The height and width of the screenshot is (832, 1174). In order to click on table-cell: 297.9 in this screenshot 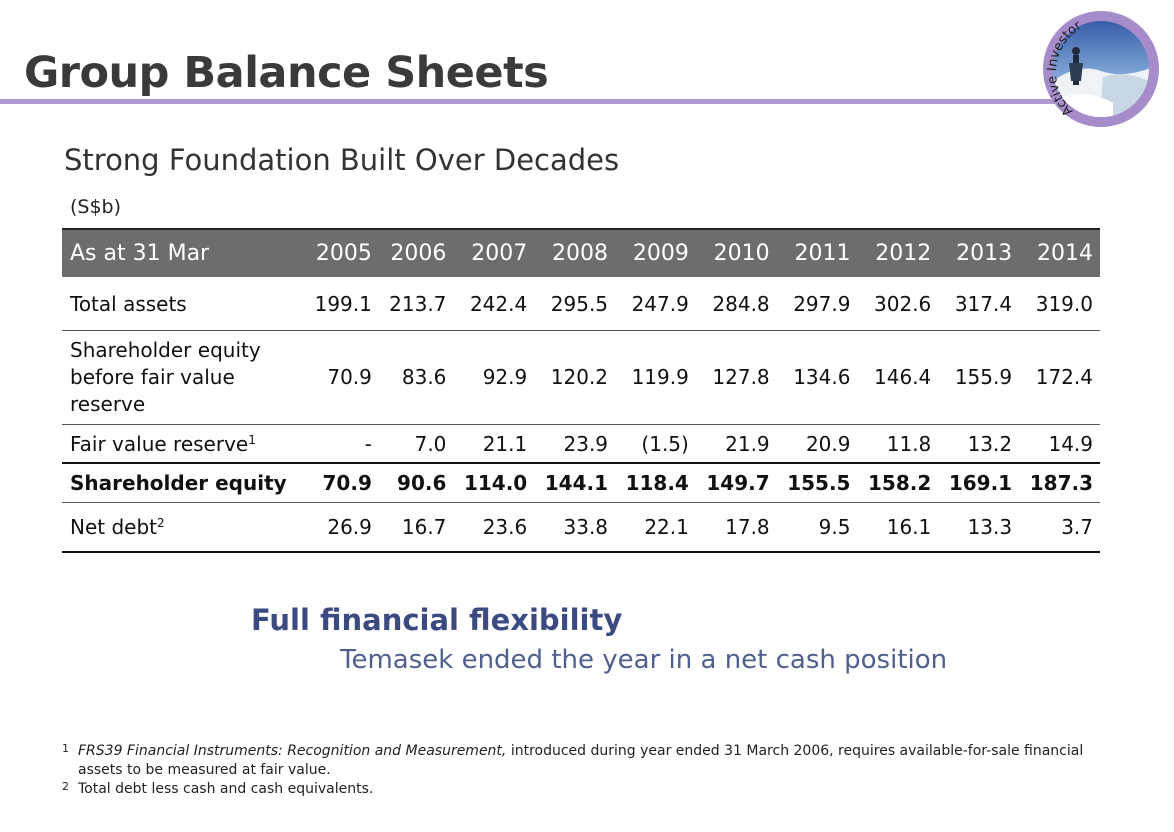, I will do `click(817, 304)`.